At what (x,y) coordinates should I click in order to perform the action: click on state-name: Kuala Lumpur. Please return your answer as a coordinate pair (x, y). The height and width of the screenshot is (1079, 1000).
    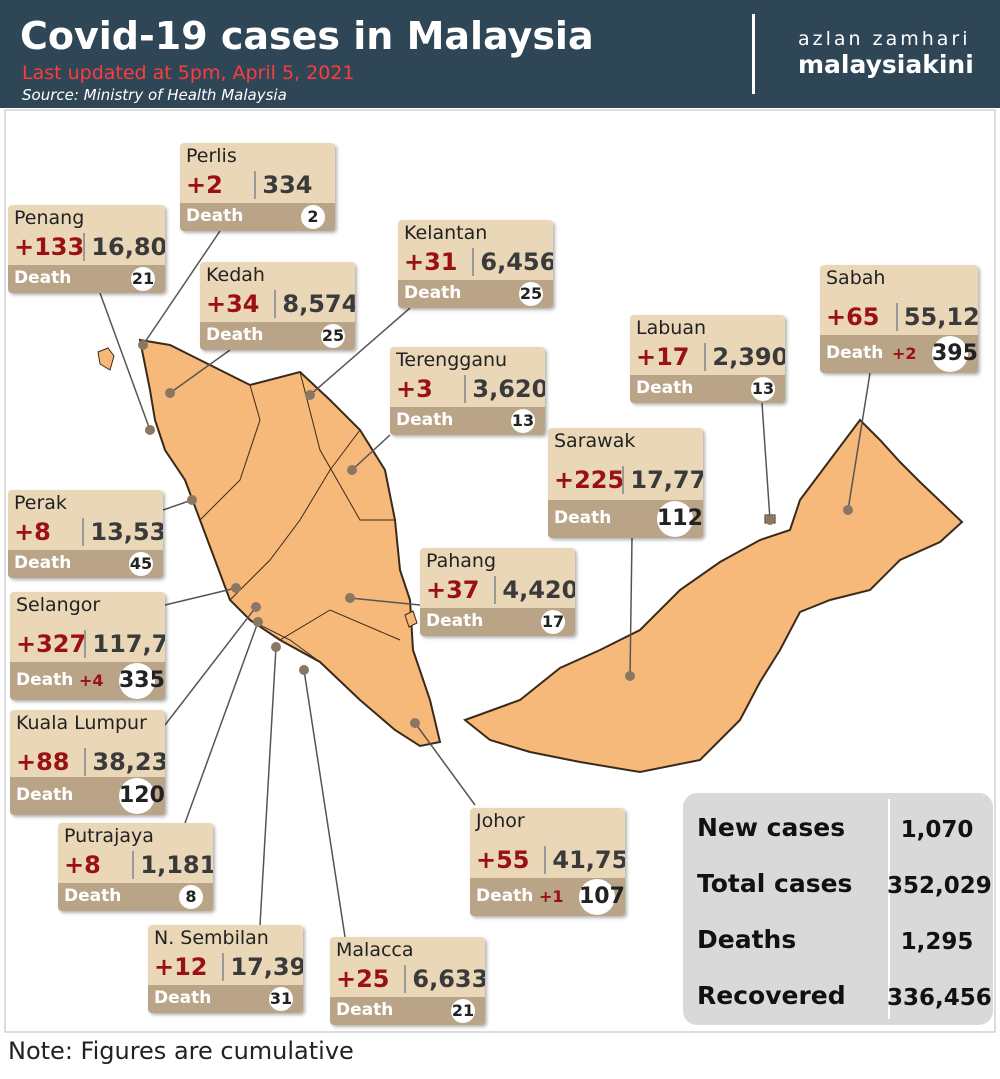
    Looking at the image, I should click on (81, 723).